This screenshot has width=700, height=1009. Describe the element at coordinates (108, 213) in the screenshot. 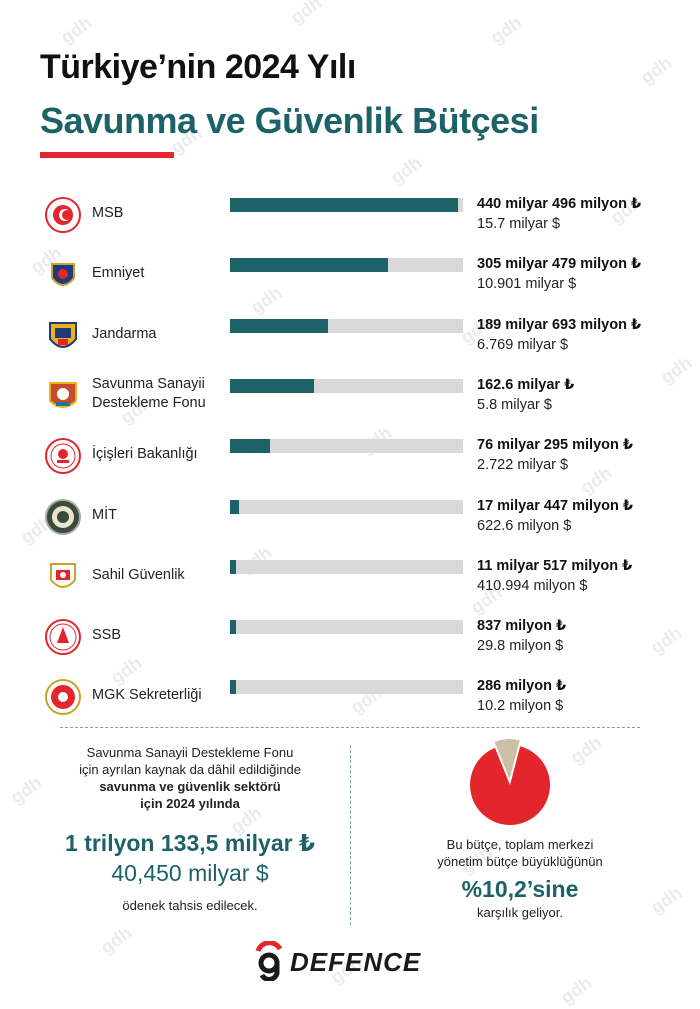

I see `category-label: MSB` at that location.